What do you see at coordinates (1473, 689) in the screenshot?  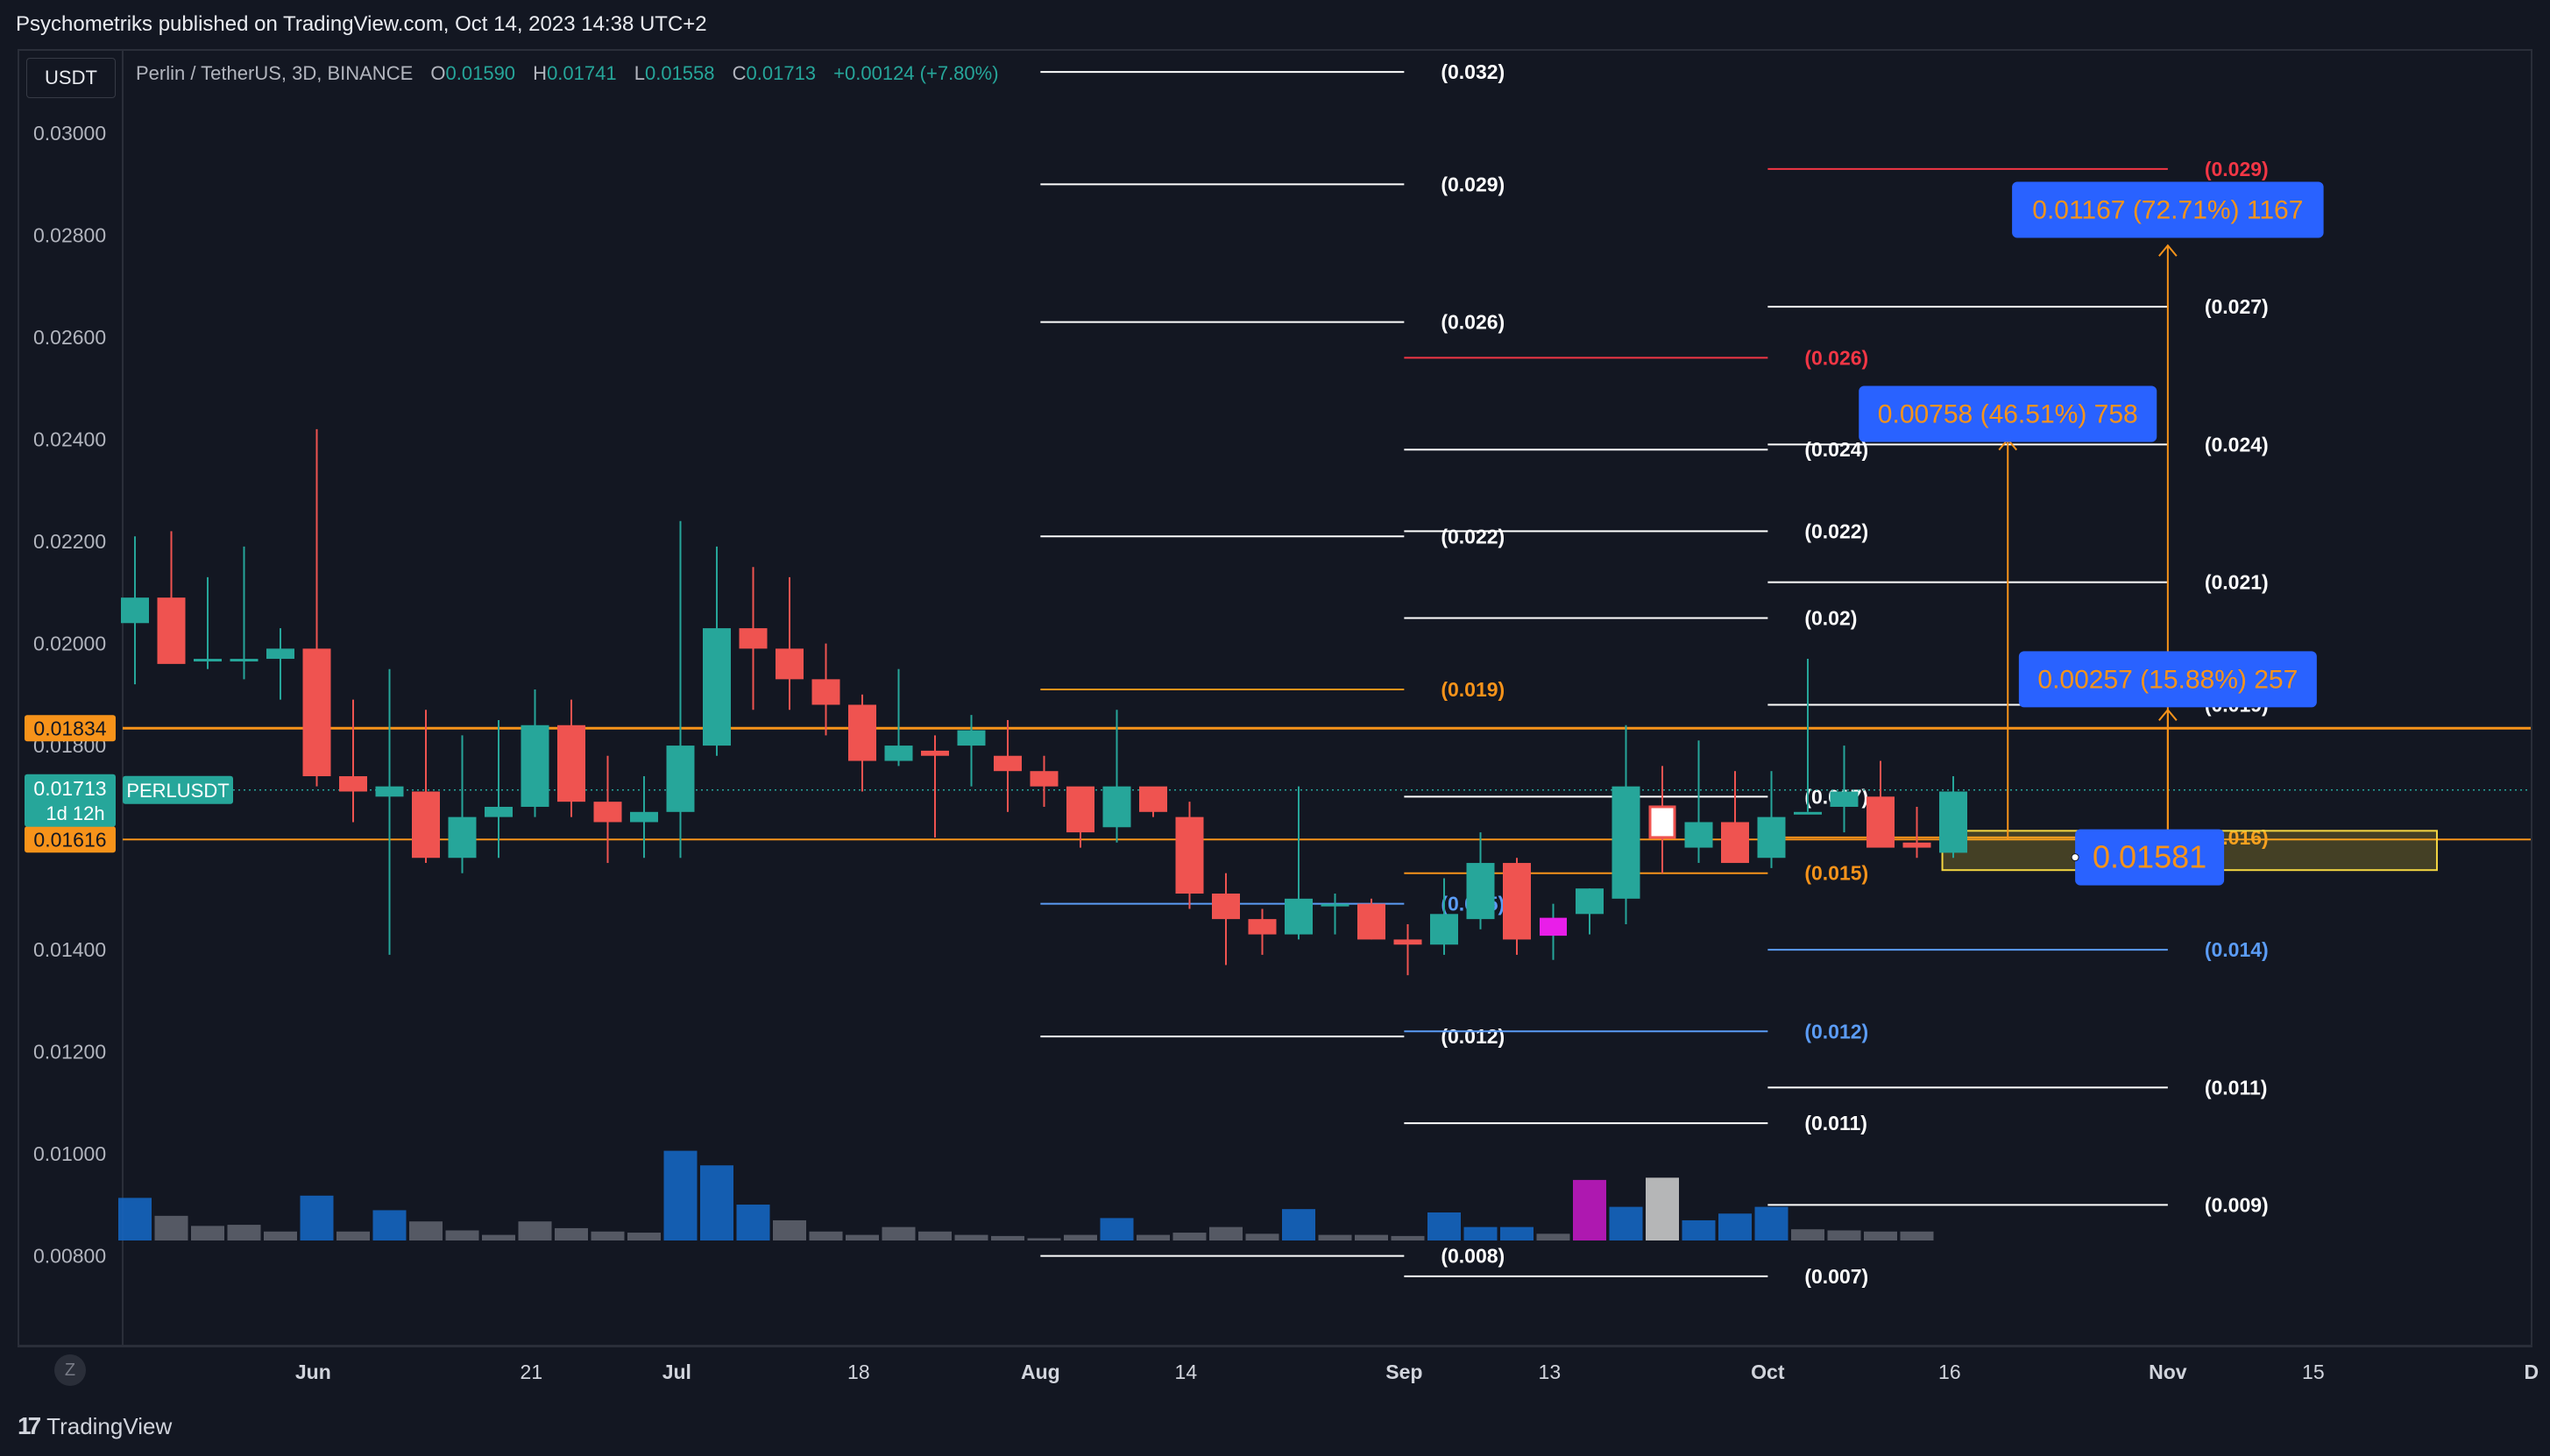 I see `fib-level-label: (0.019)` at bounding box center [1473, 689].